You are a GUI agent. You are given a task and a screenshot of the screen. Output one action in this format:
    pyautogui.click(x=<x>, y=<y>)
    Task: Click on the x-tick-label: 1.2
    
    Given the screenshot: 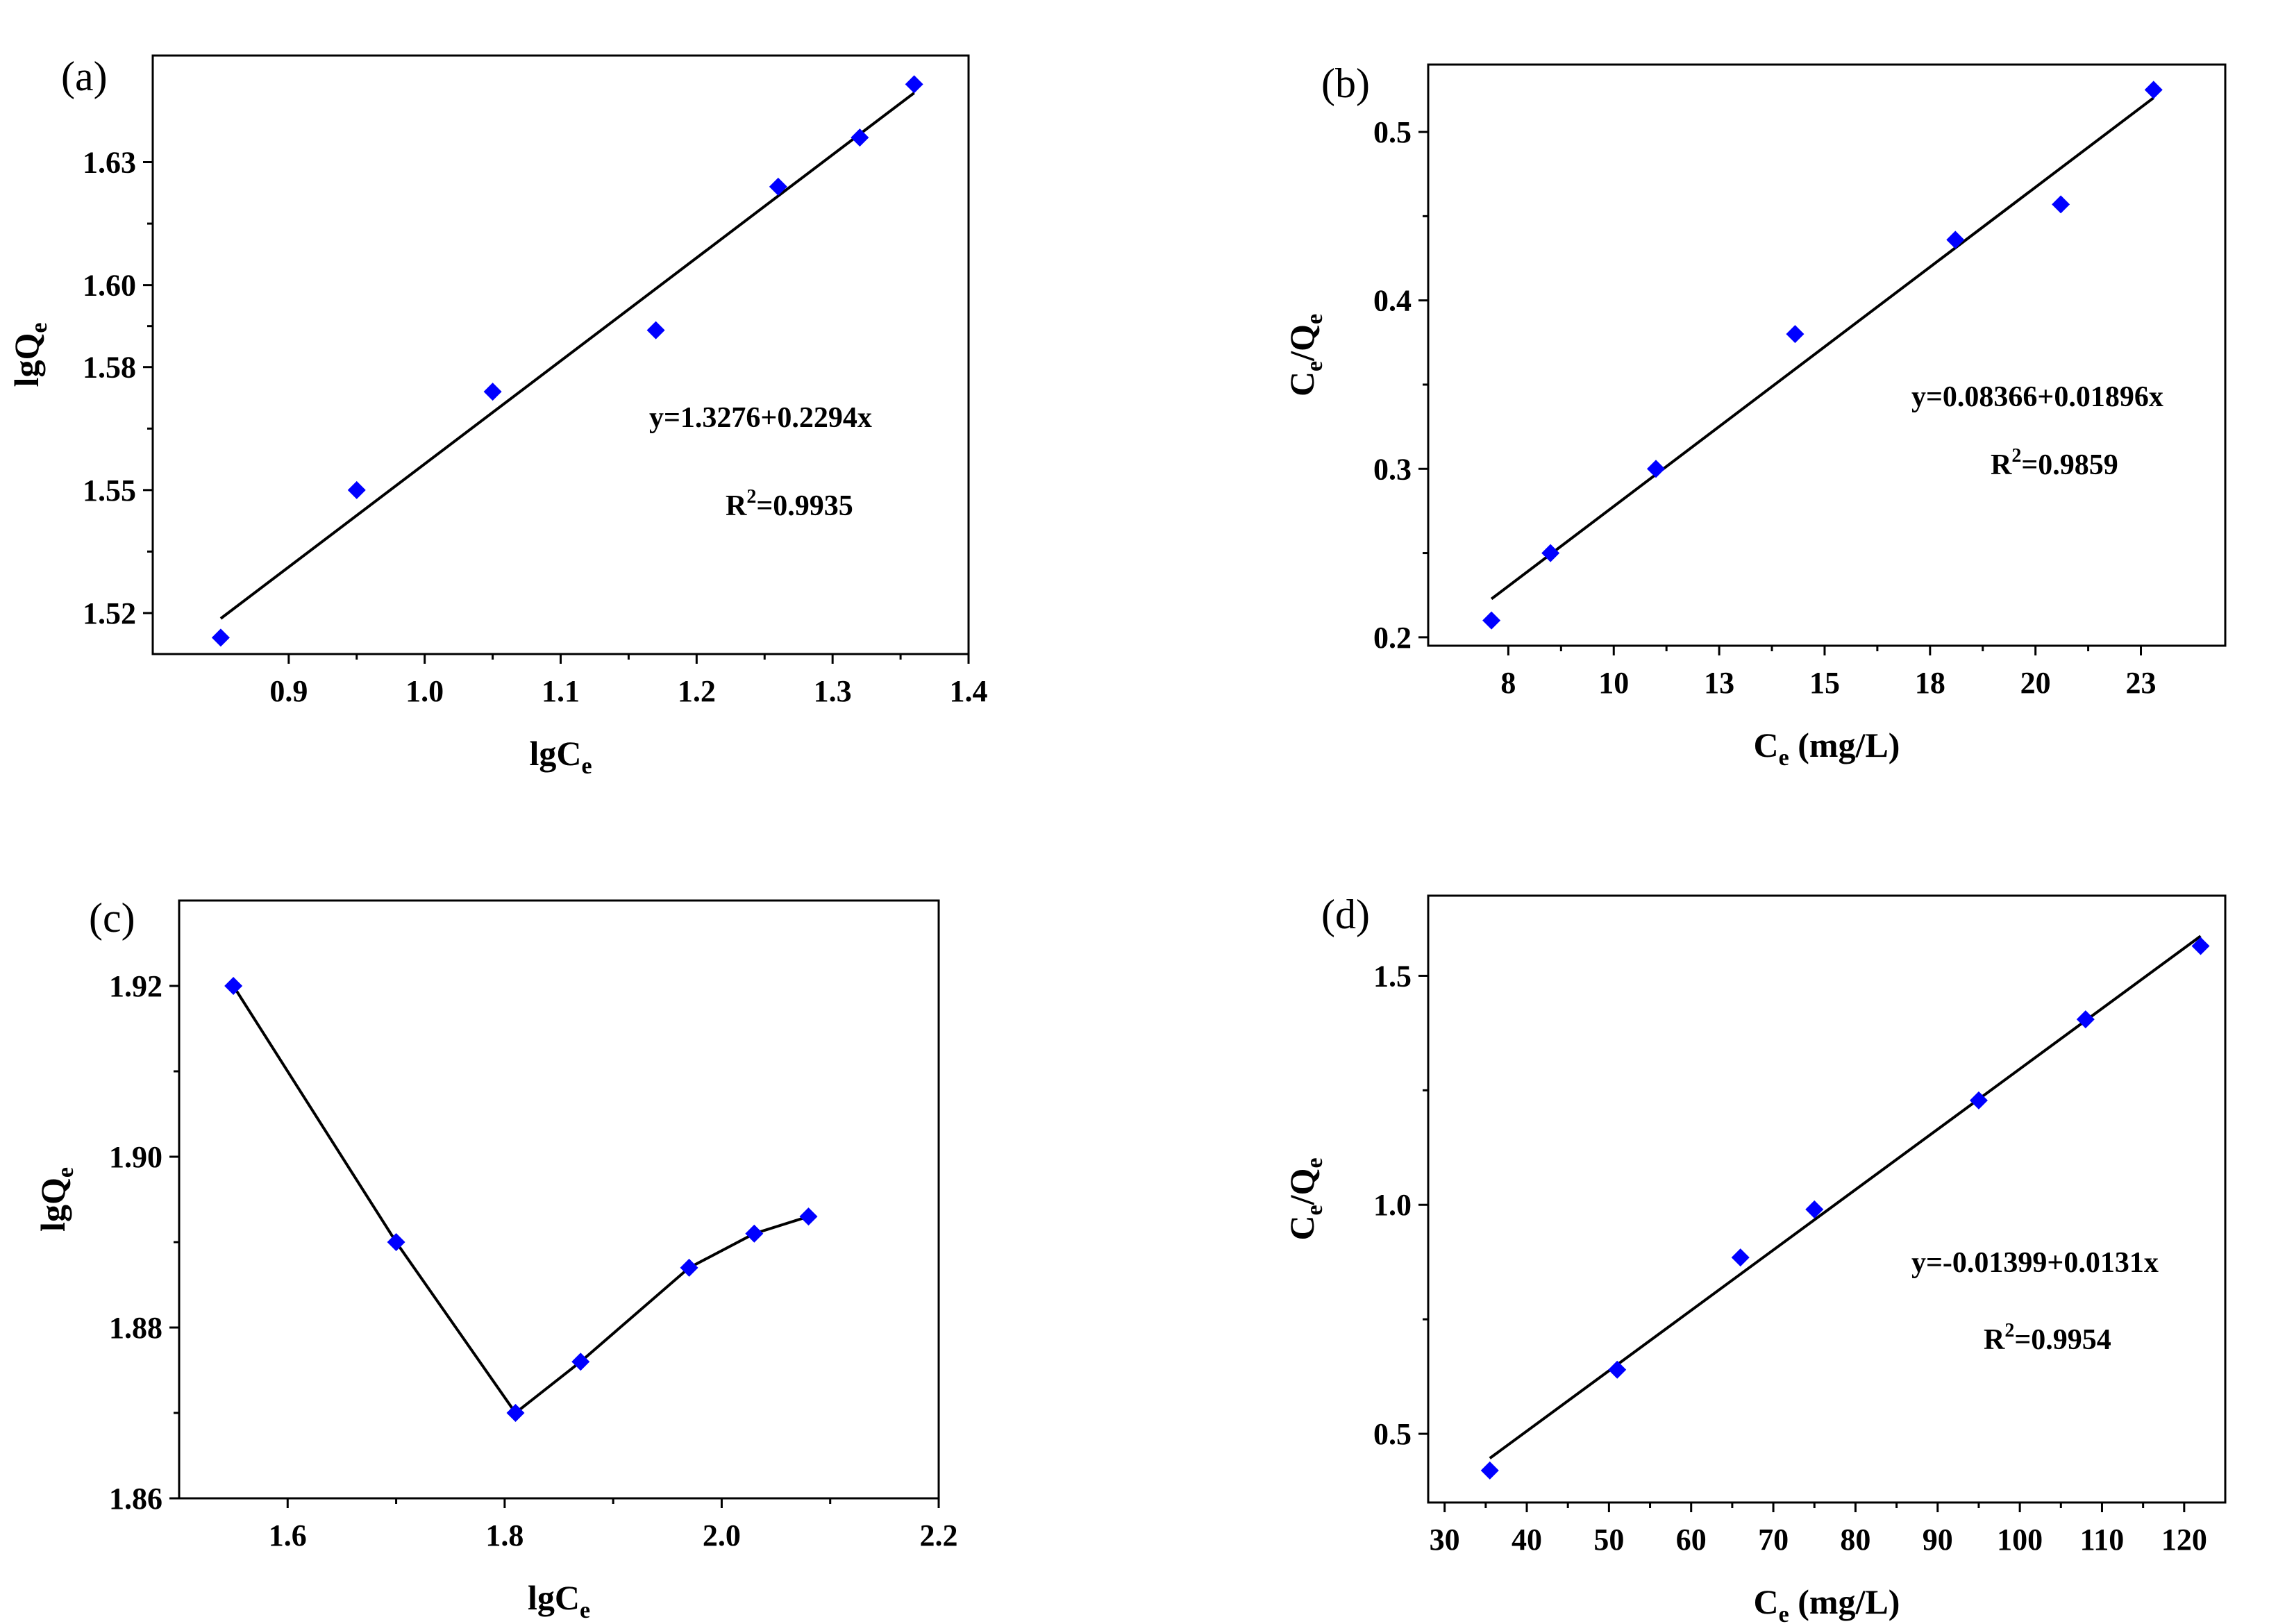 What is the action you would take?
    pyautogui.click(x=697, y=691)
    